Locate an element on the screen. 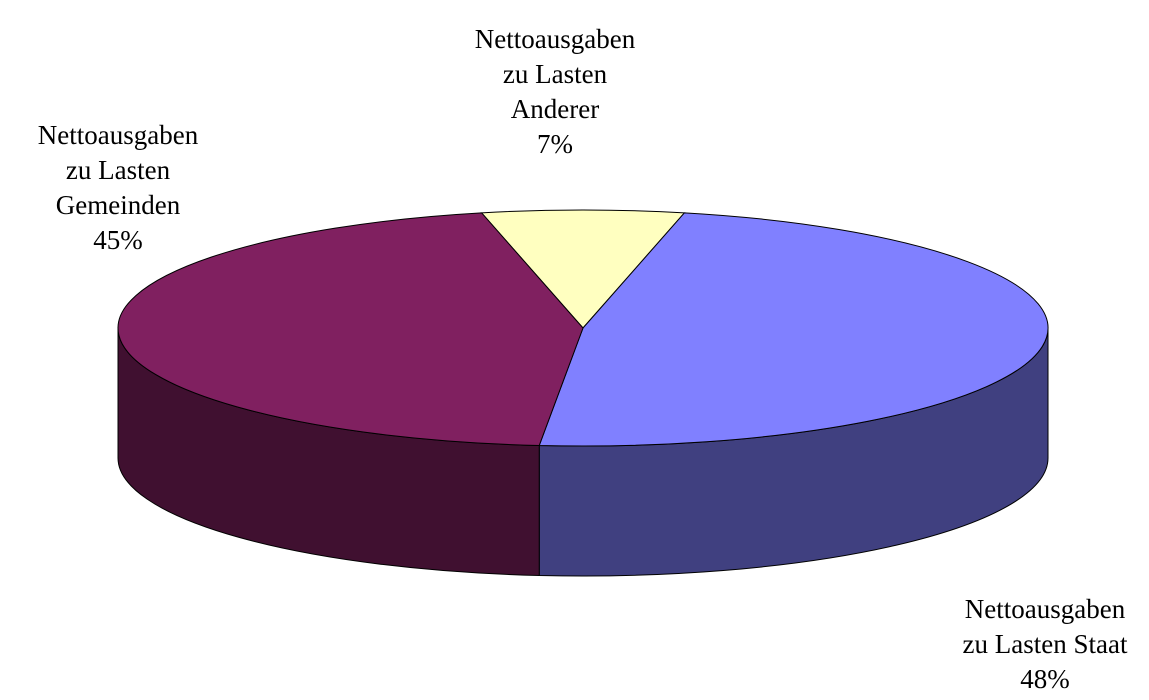  percent-label: 45% is located at coordinates (118, 240).